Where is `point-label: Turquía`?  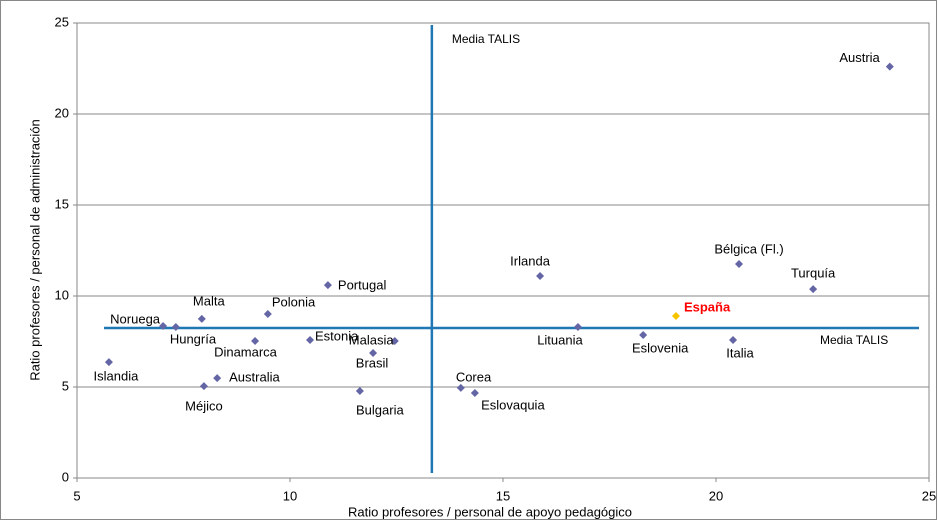
point-label: Turquía is located at coordinates (813, 273).